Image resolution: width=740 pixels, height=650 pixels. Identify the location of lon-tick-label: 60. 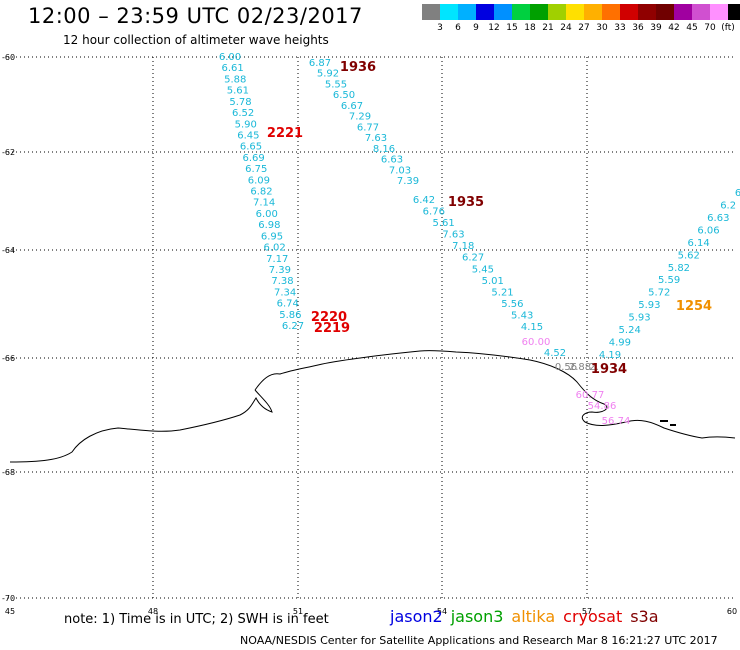
(732, 611).